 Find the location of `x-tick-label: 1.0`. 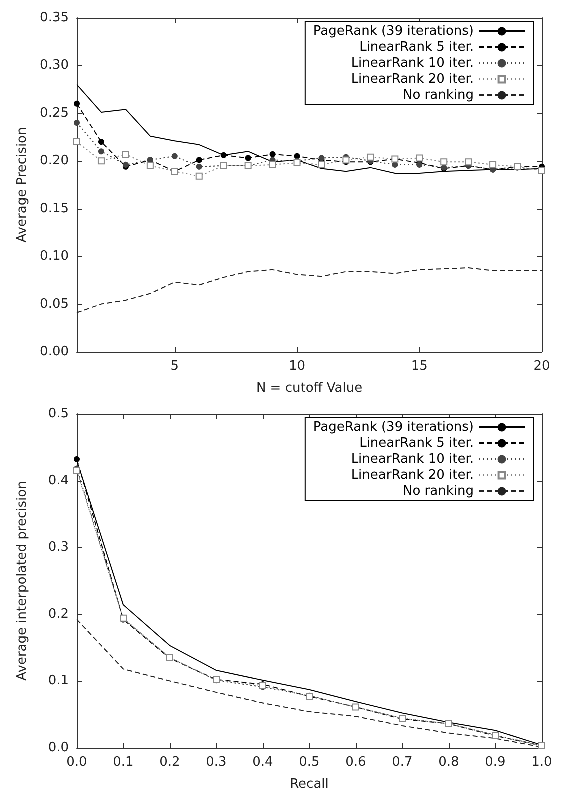

x-tick-label: 1.0 is located at coordinates (542, 762).